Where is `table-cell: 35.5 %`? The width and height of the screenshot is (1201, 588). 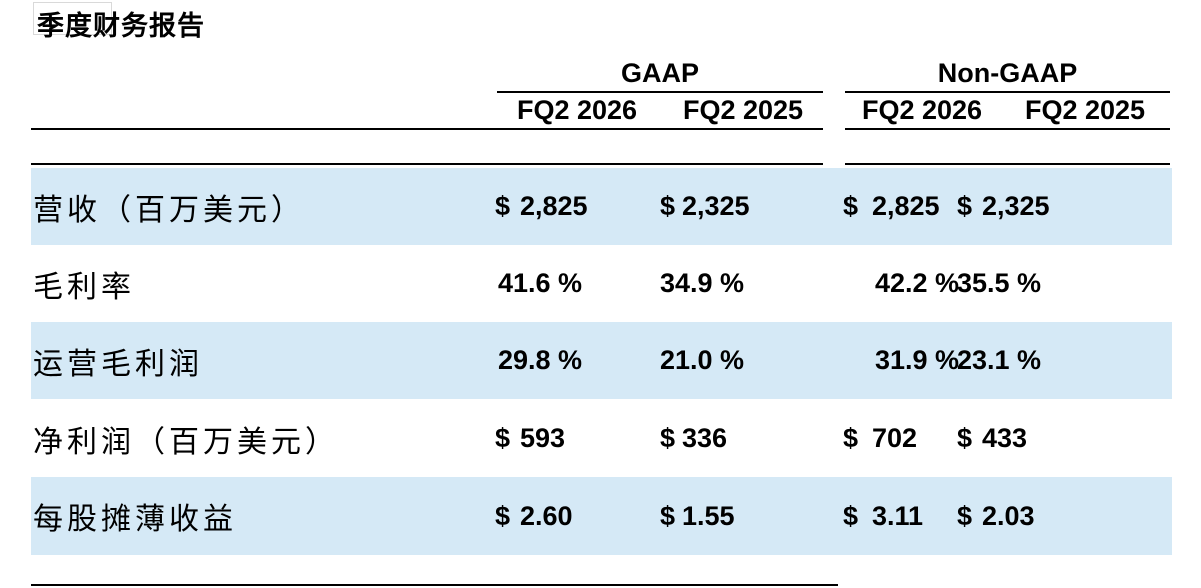
table-cell: 35.5 % is located at coordinates (999, 283).